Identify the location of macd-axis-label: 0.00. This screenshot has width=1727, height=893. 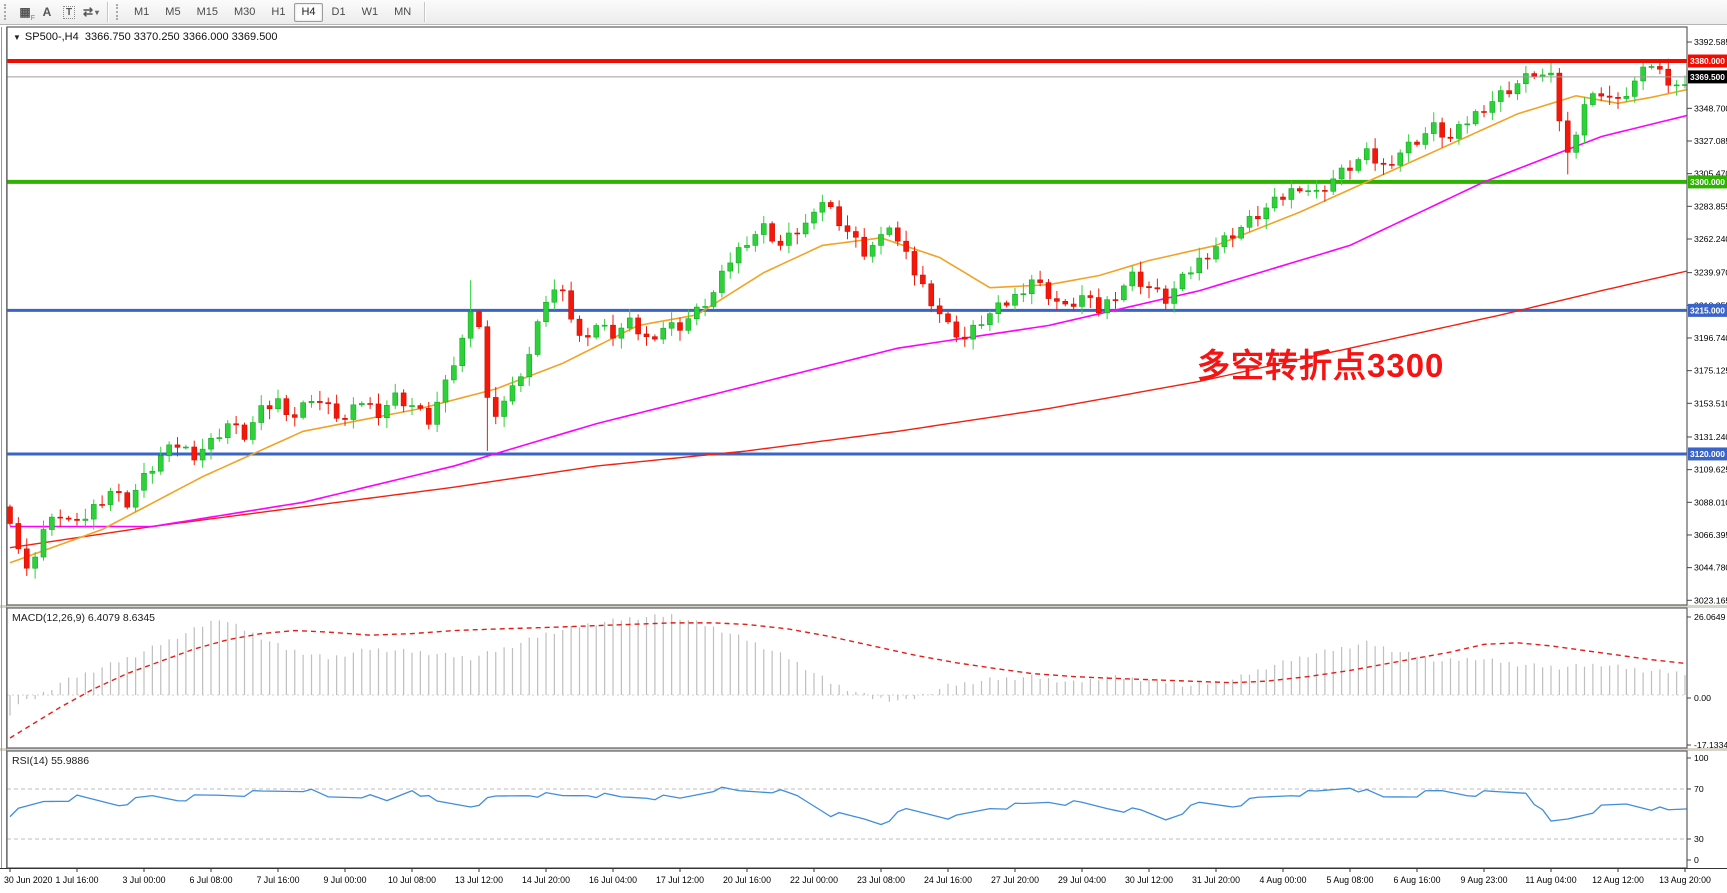
(1702, 698).